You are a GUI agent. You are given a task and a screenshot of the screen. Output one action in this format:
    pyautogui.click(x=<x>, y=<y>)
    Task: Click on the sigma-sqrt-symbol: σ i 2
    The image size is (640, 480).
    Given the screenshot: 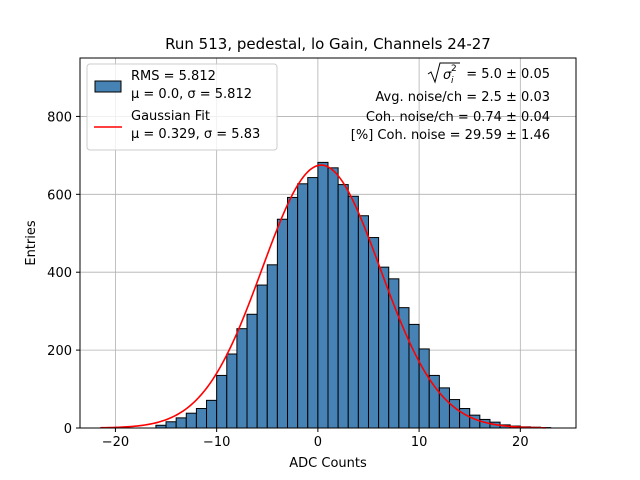 What is the action you would take?
    pyautogui.click(x=443, y=74)
    